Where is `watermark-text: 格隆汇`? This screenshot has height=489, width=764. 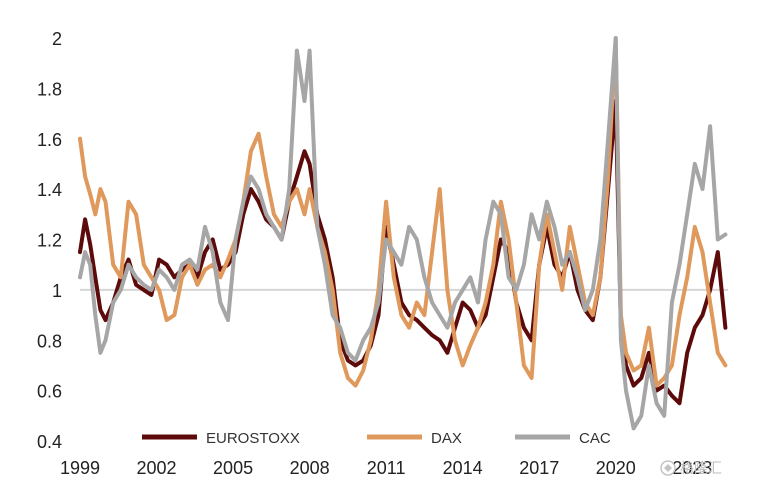
watermark-text: 格隆汇 is located at coordinates (701, 468).